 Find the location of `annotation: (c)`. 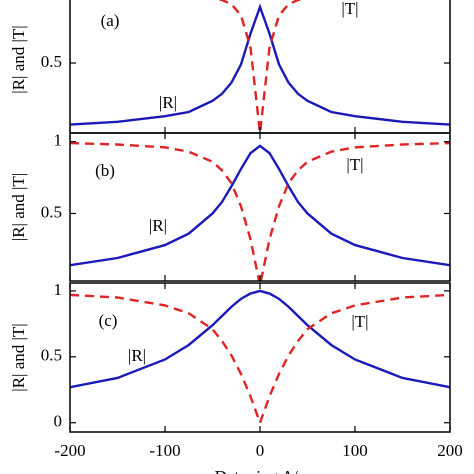

annotation: (c) is located at coordinates (108, 320).